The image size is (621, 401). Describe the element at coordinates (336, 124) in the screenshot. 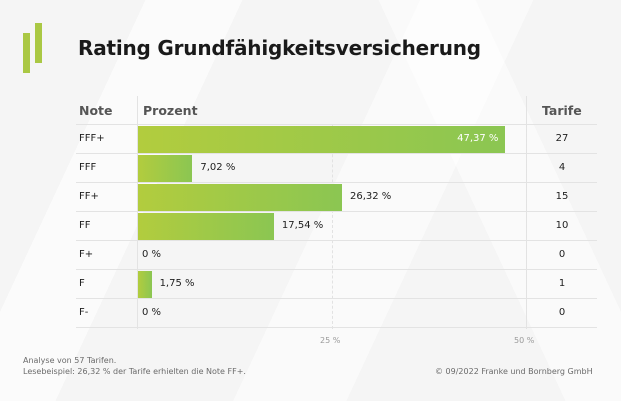

I see `header-separator` at that location.